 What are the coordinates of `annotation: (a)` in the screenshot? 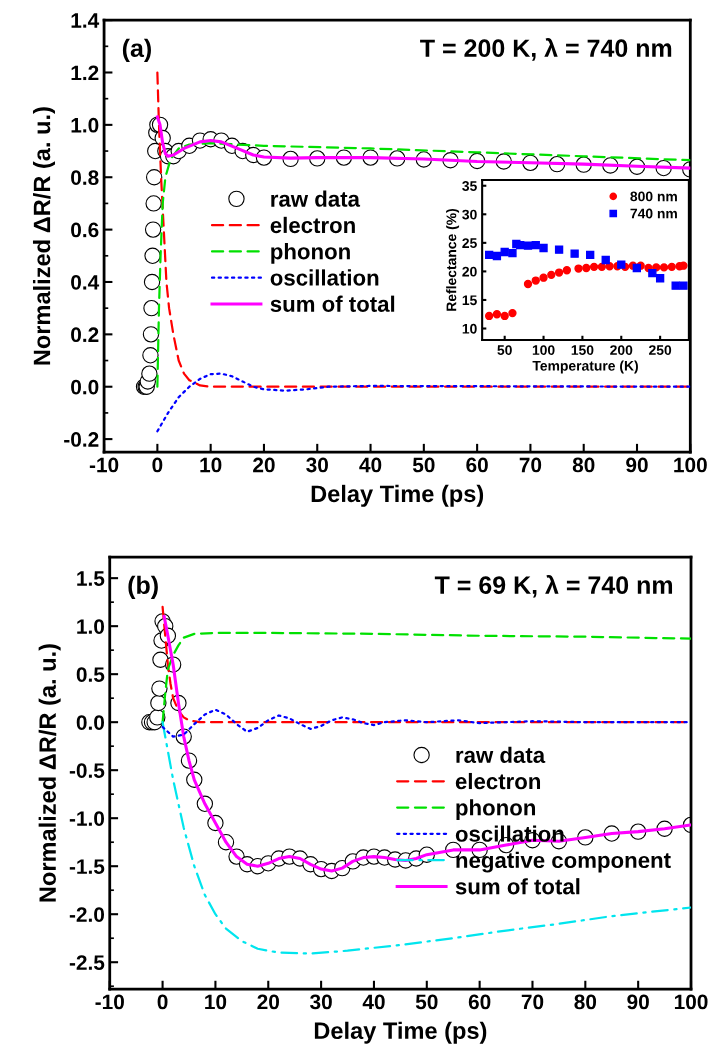 It's located at (136, 50).